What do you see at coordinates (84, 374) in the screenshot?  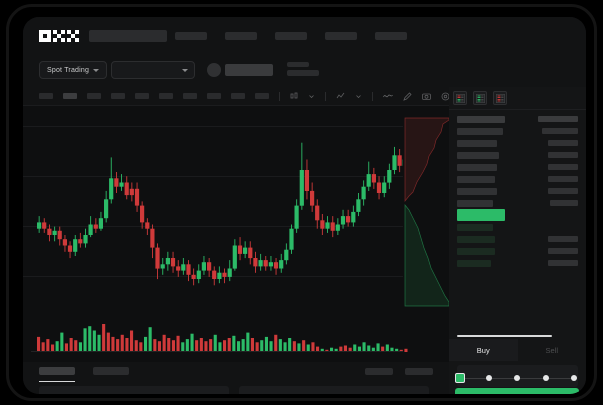 I see `bottom-tabs` at bounding box center [84, 374].